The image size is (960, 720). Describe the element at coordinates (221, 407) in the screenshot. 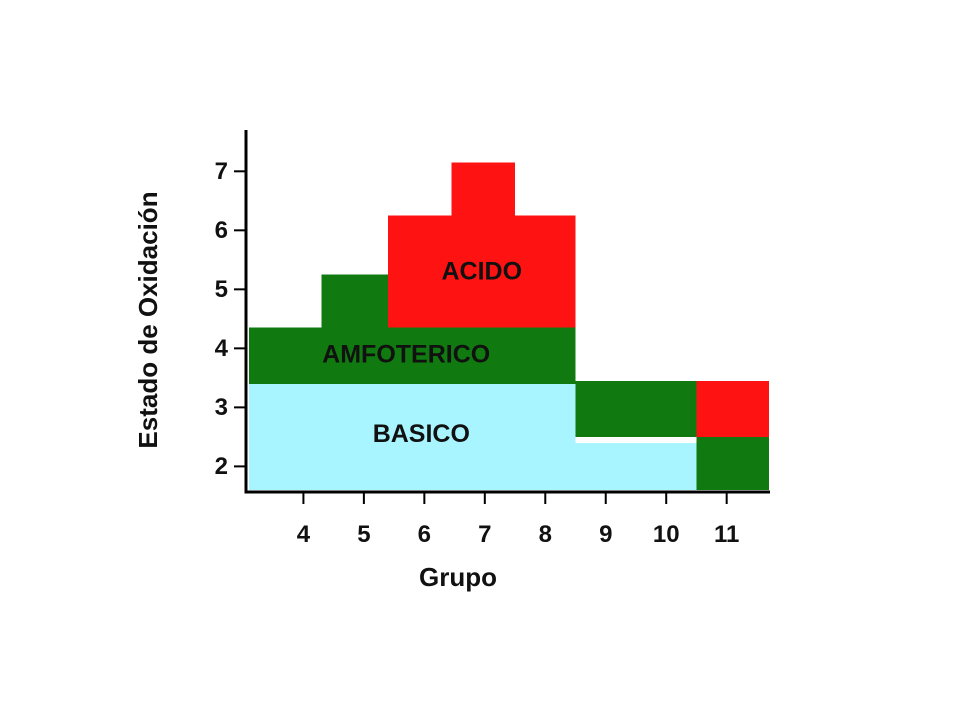

I see `y-tick-label: 3` at that location.